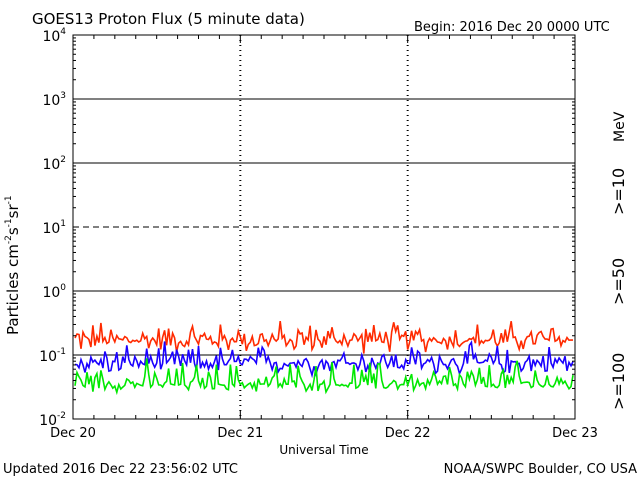  I want to click on y-tick-label: 10³, so click(54, 100).